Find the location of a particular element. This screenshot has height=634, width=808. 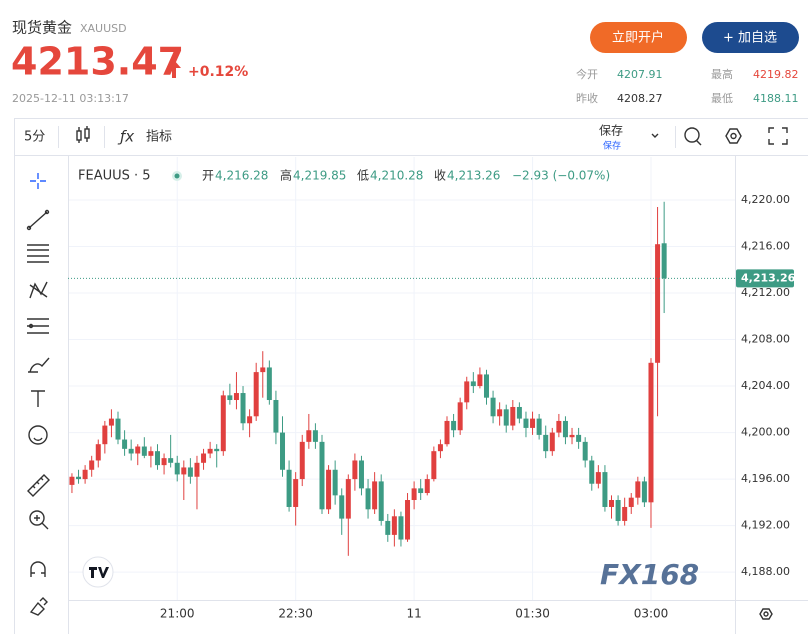

watchlist-button is located at coordinates (750, 37).